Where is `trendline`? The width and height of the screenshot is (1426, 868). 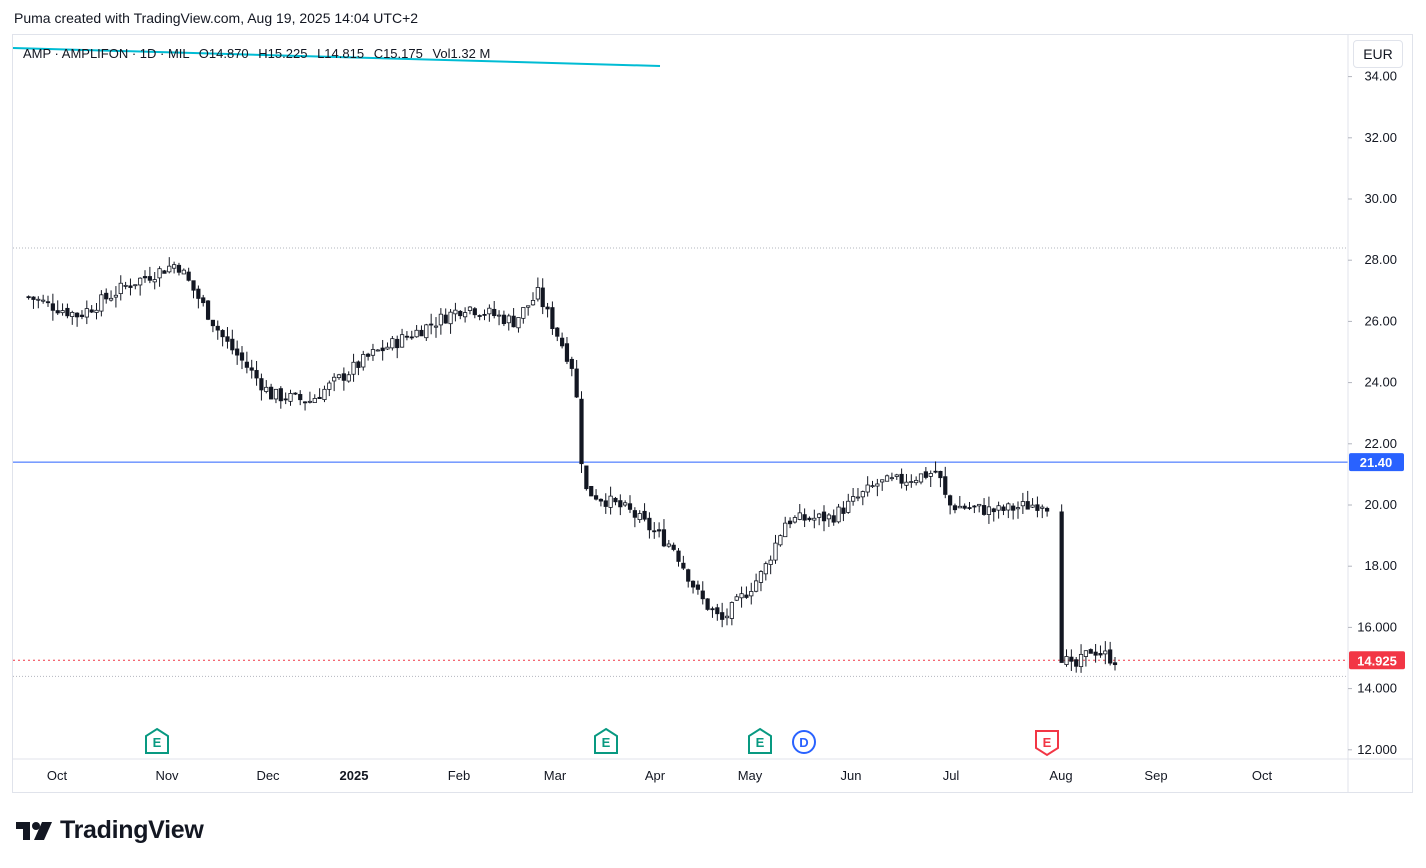
trendline is located at coordinates (336, 57).